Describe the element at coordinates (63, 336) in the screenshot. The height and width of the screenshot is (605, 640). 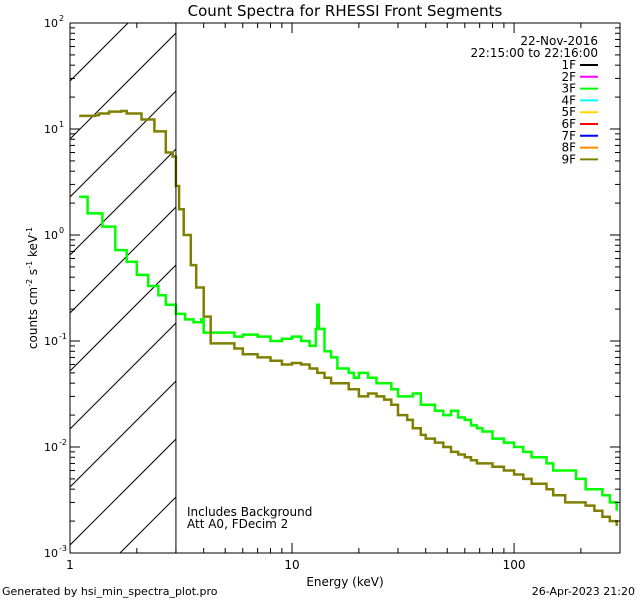
I see `y-tick-exponent: -1` at that location.